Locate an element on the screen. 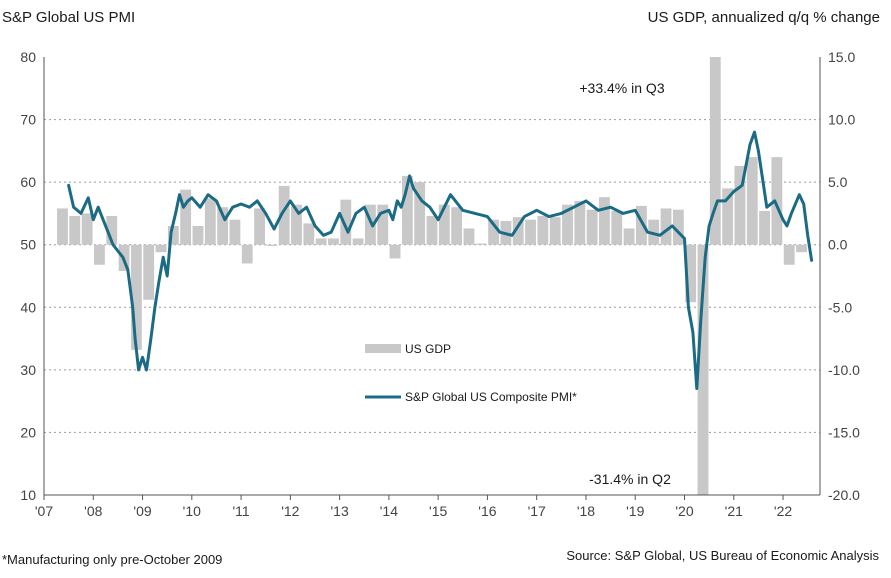  gdp-bar-2013Q2 is located at coordinates (358, 241).